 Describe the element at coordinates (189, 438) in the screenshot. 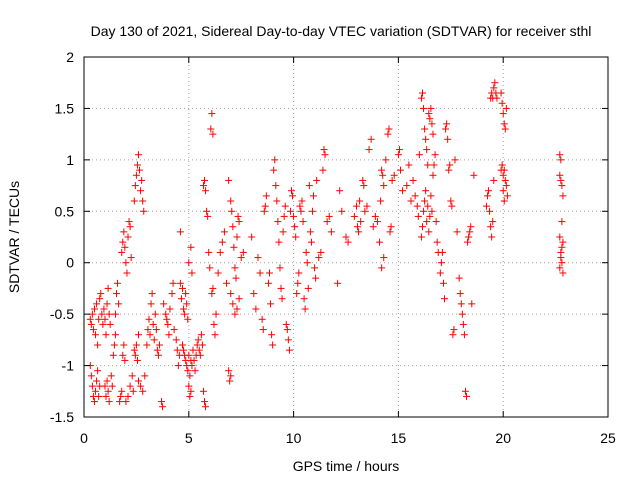

I see `x-tick-label: 5` at that location.